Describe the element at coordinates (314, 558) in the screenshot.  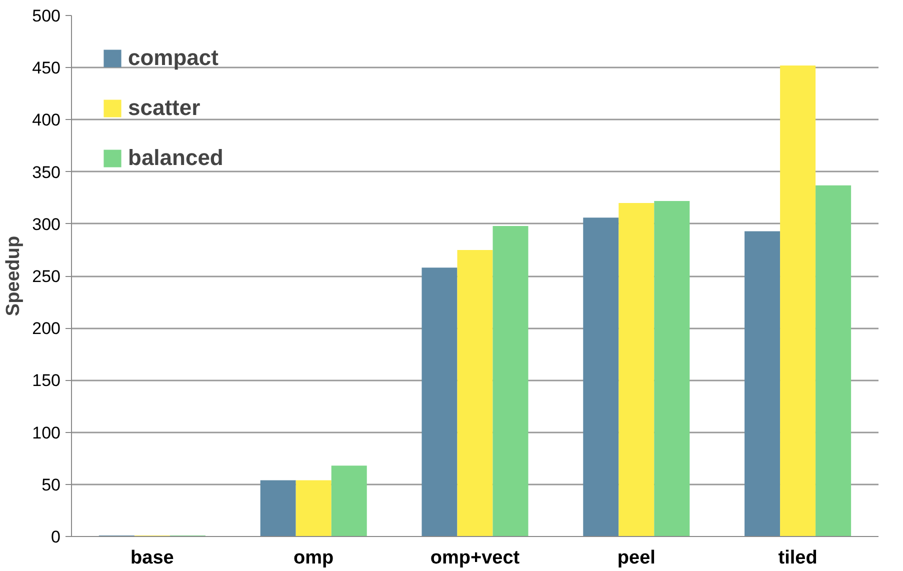
I see `x-tick-label: omp` at that location.